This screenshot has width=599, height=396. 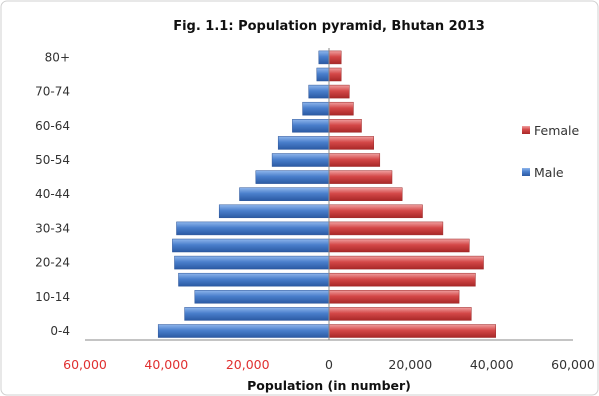 What do you see at coordinates (52, 228) in the screenshot?
I see `y-tick-30-34: 30-34` at bounding box center [52, 228].